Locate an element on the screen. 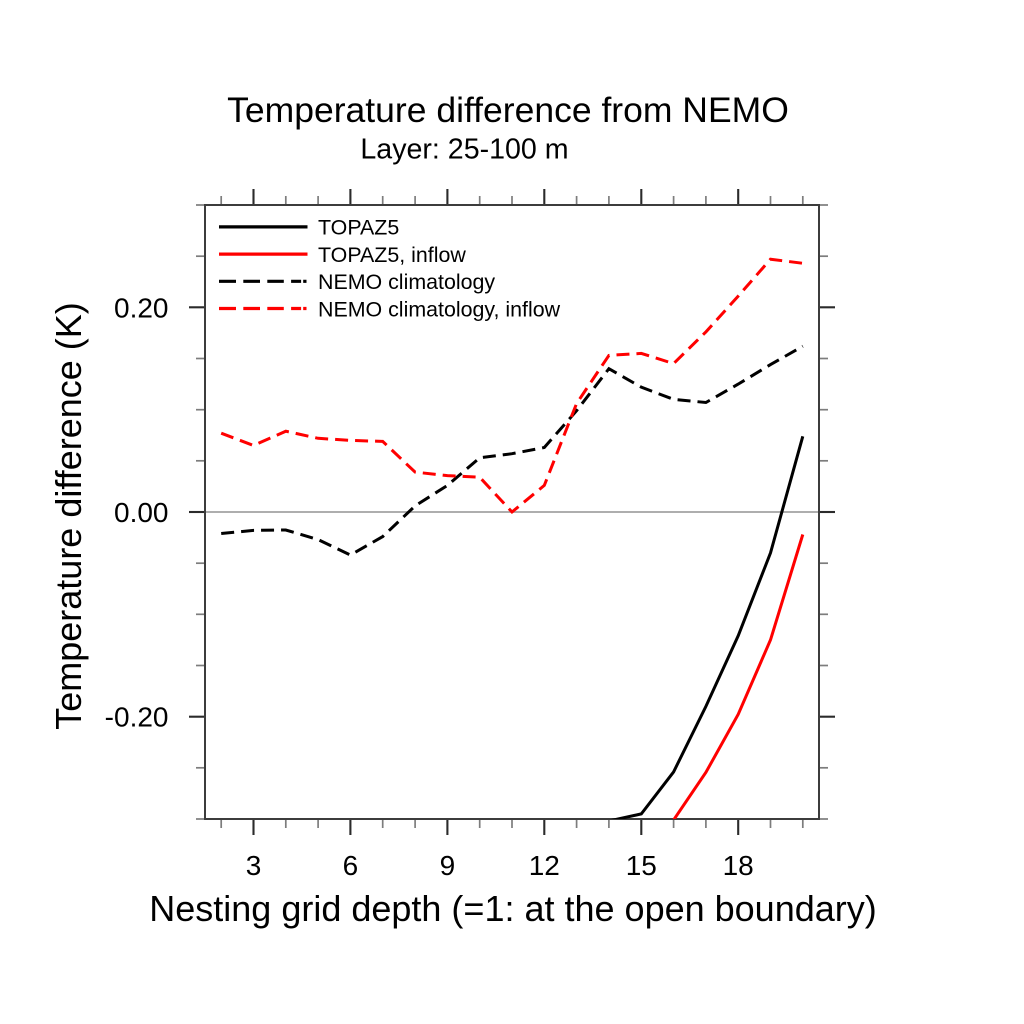 The height and width of the screenshot is (1024, 1024). svg-text: Temperature difference (K) is located at coordinates (68, 516).